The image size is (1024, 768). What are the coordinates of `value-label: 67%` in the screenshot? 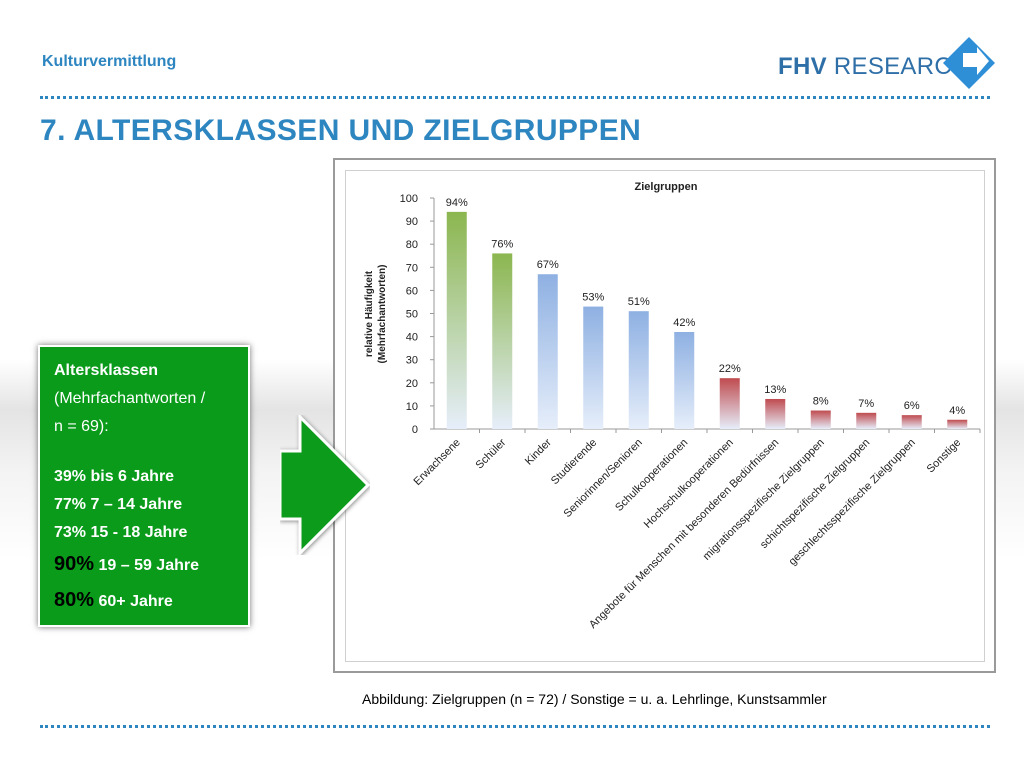 It's located at (548, 265).